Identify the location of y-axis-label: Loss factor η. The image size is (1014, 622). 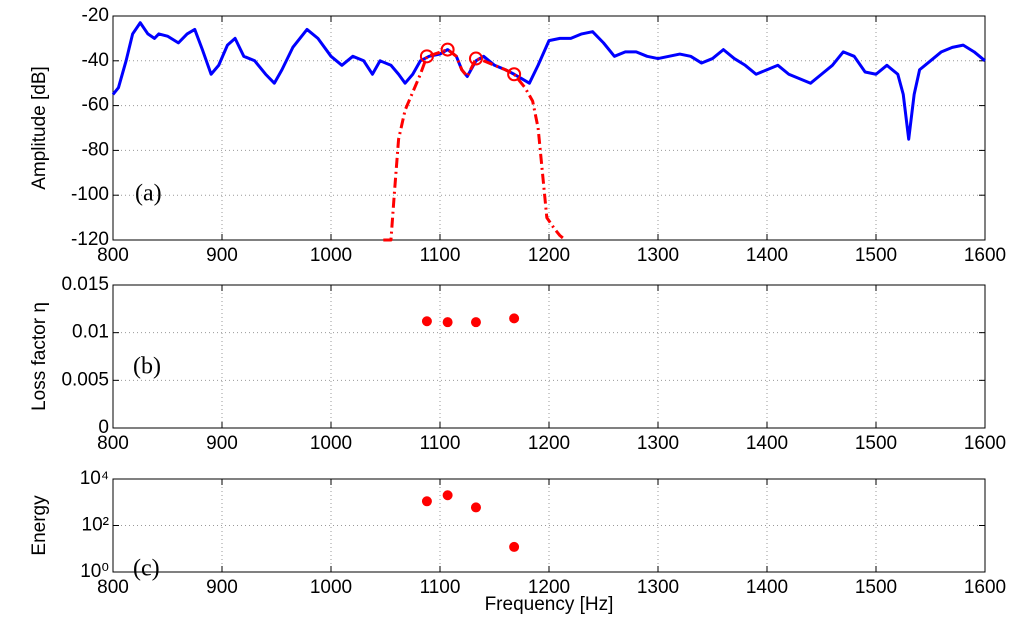
(39, 356).